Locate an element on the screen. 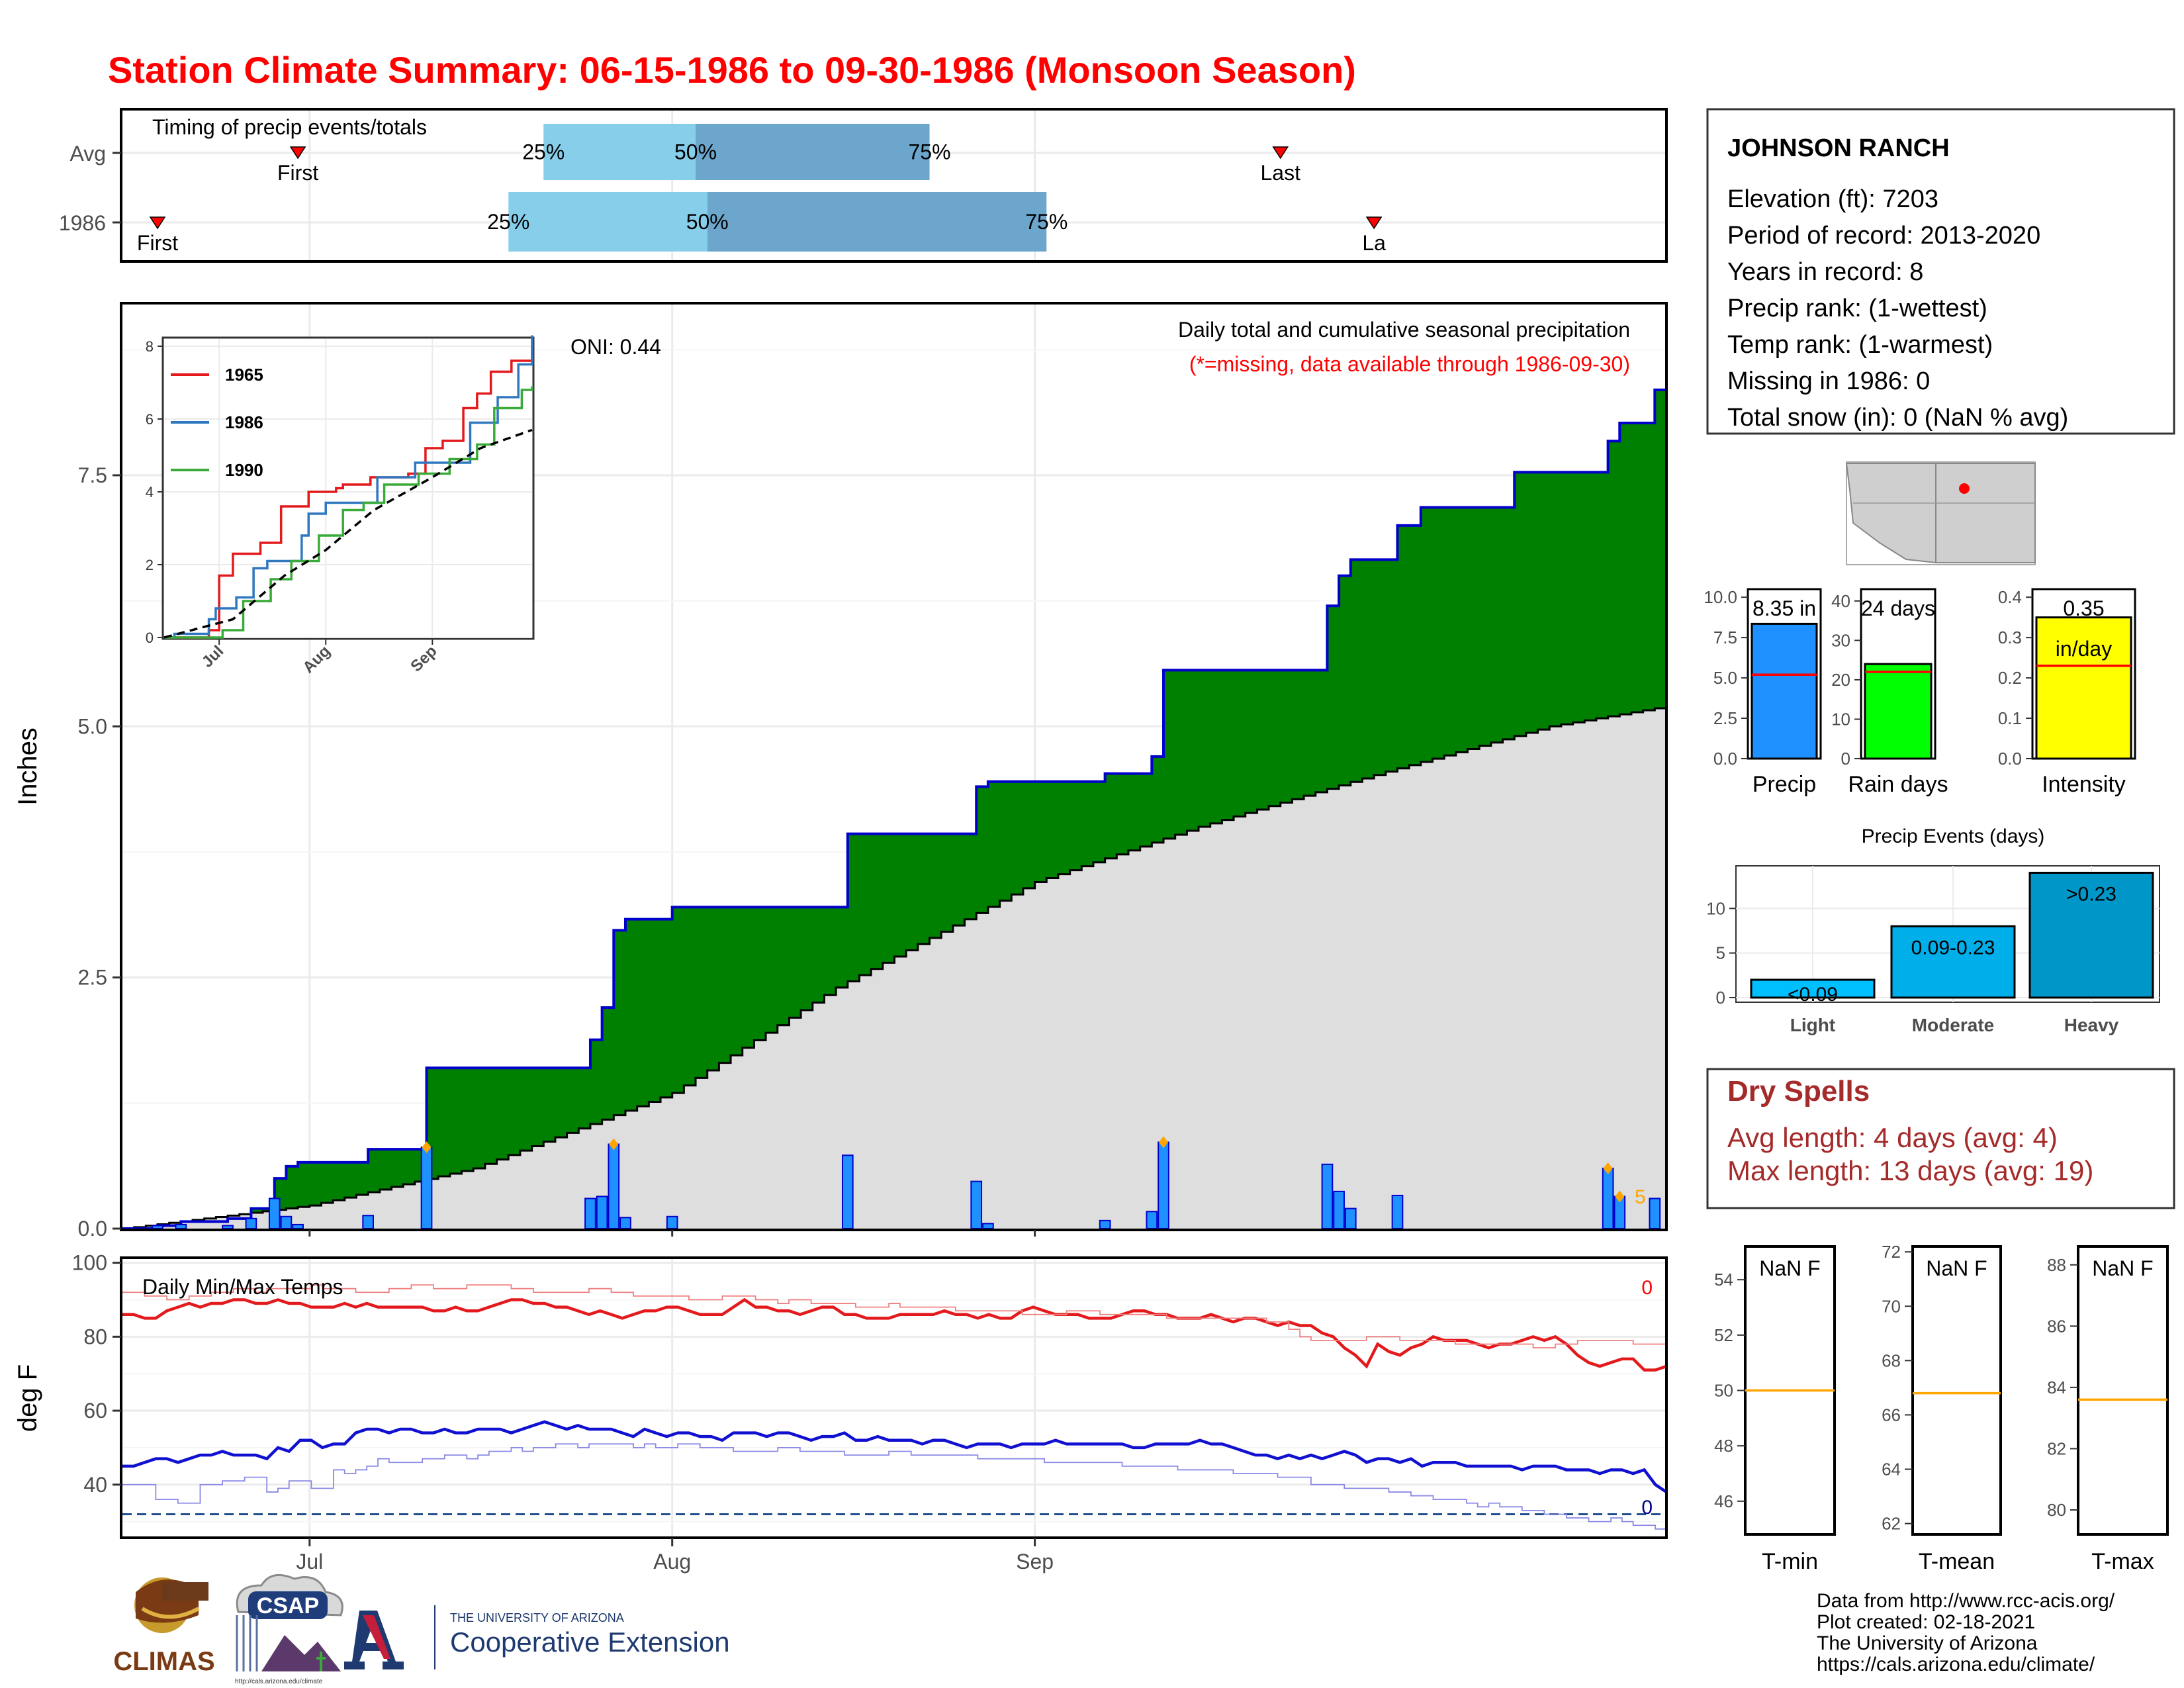 Image resolution: width=2184 pixels, height=1688 pixels. inset-y-tick: 8 is located at coordinates (150, 346).